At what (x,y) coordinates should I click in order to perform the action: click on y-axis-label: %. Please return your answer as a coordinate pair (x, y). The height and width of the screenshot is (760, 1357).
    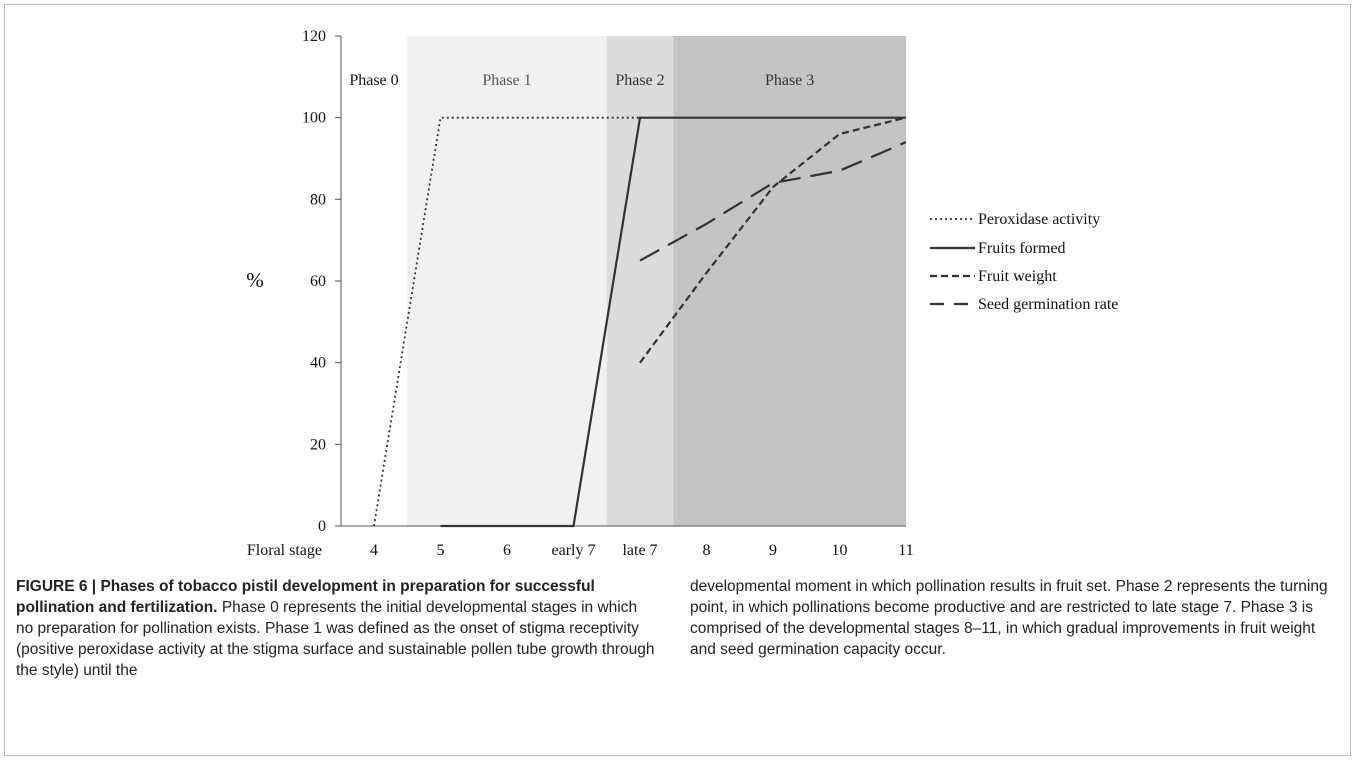
    Looking at the image, I should click on (255, 280).